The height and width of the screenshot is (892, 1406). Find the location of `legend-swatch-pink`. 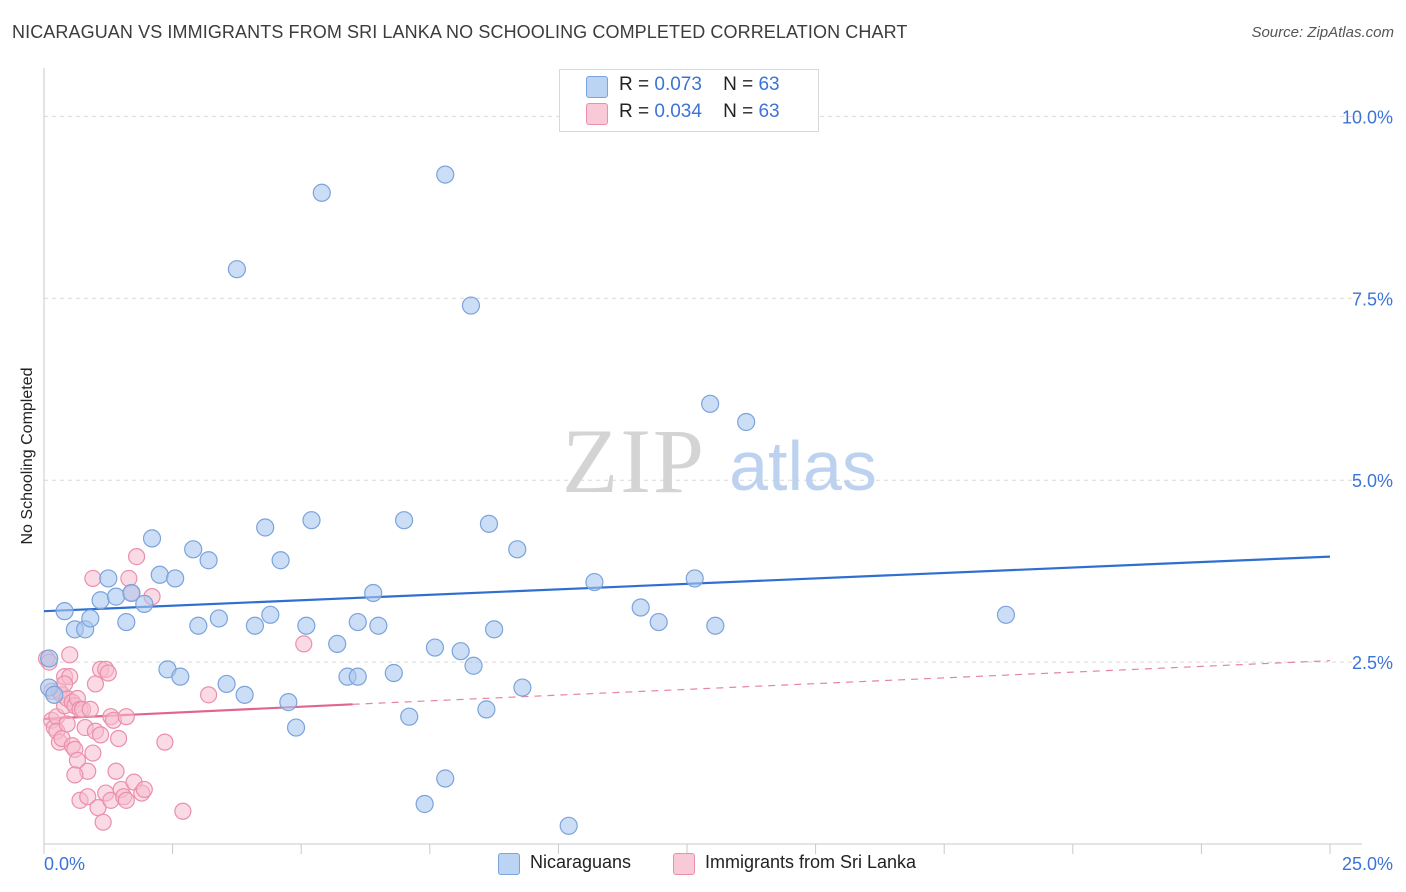

legend-swatch-pink is located at coordinates (597, 114).